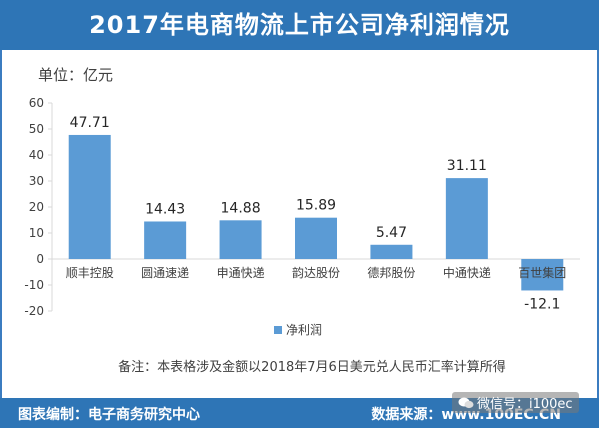 This screenshot has height=428, width=599. I want to click on note-text: 备注：本表格涉及金额以2018年7月6日美元兑人民币汇率计算所得, so click(312, 367).